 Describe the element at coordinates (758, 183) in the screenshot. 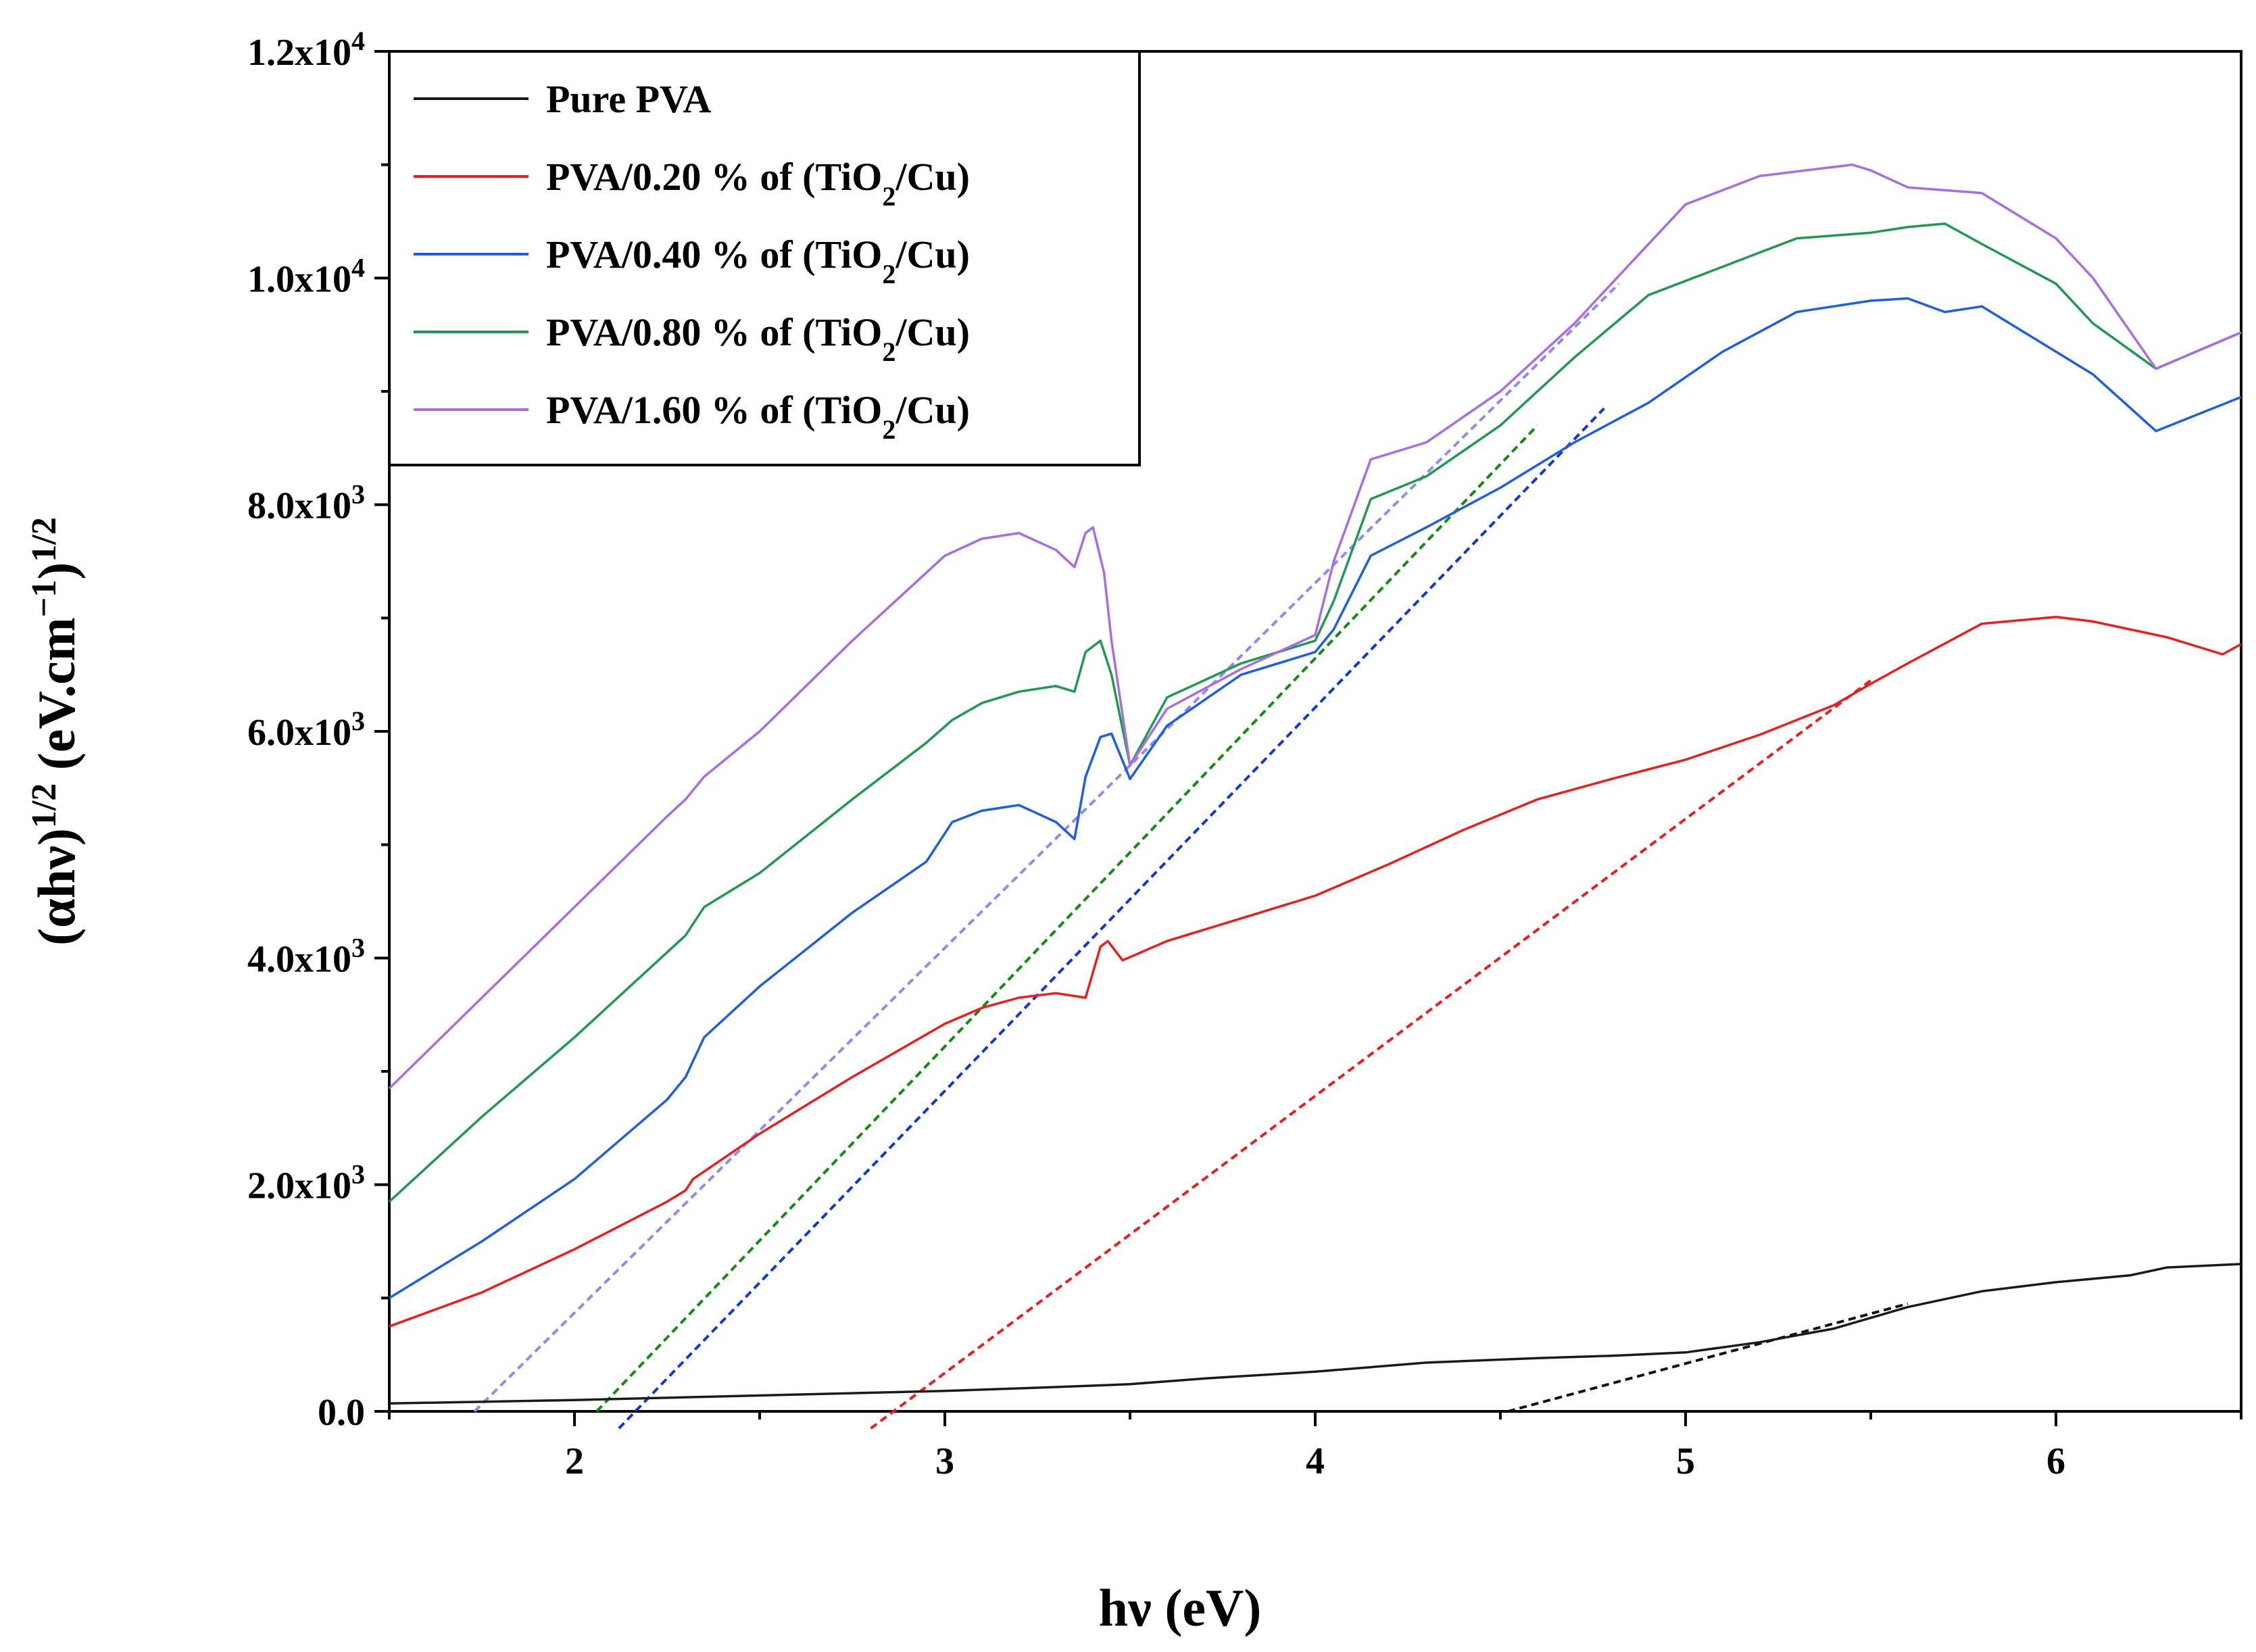

I see `legend-label-2: PVA/0.20 % of (TiO2/Cu)` at that location.